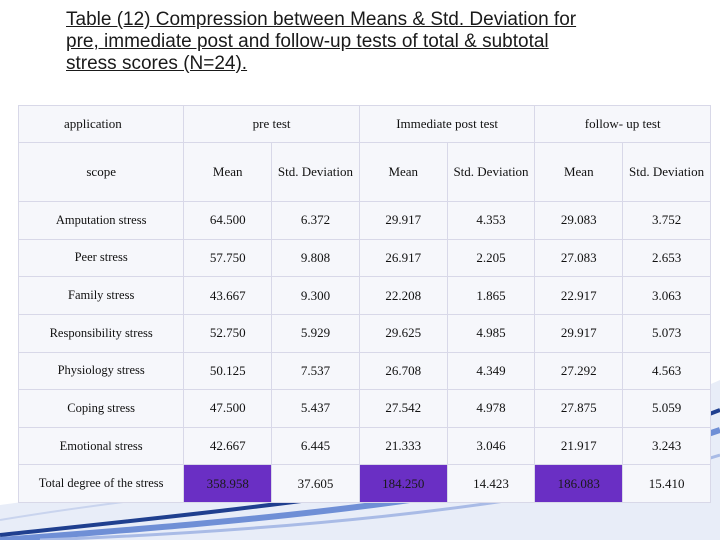  What do you see at coordinates (579, 483) in the screenshot?
I see `fol-mean-cell-highlighted: 186.083` at bounding box center [579, 483].